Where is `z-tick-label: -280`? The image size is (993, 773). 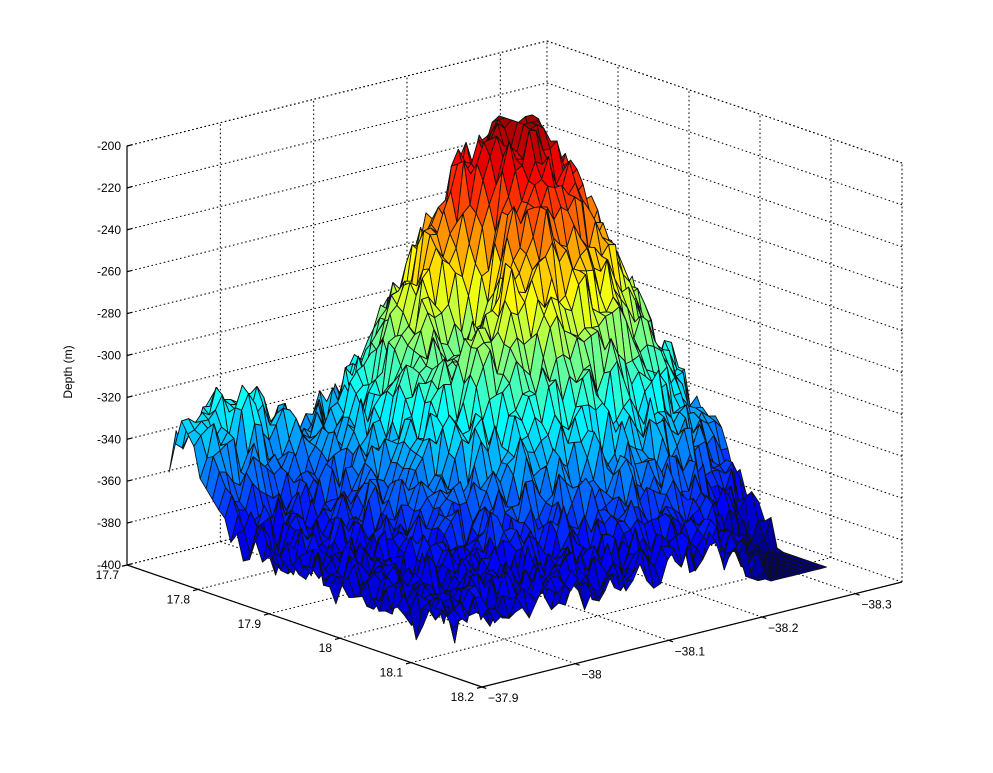
z-tick-label: -280 is located at coordinates (109, 314).